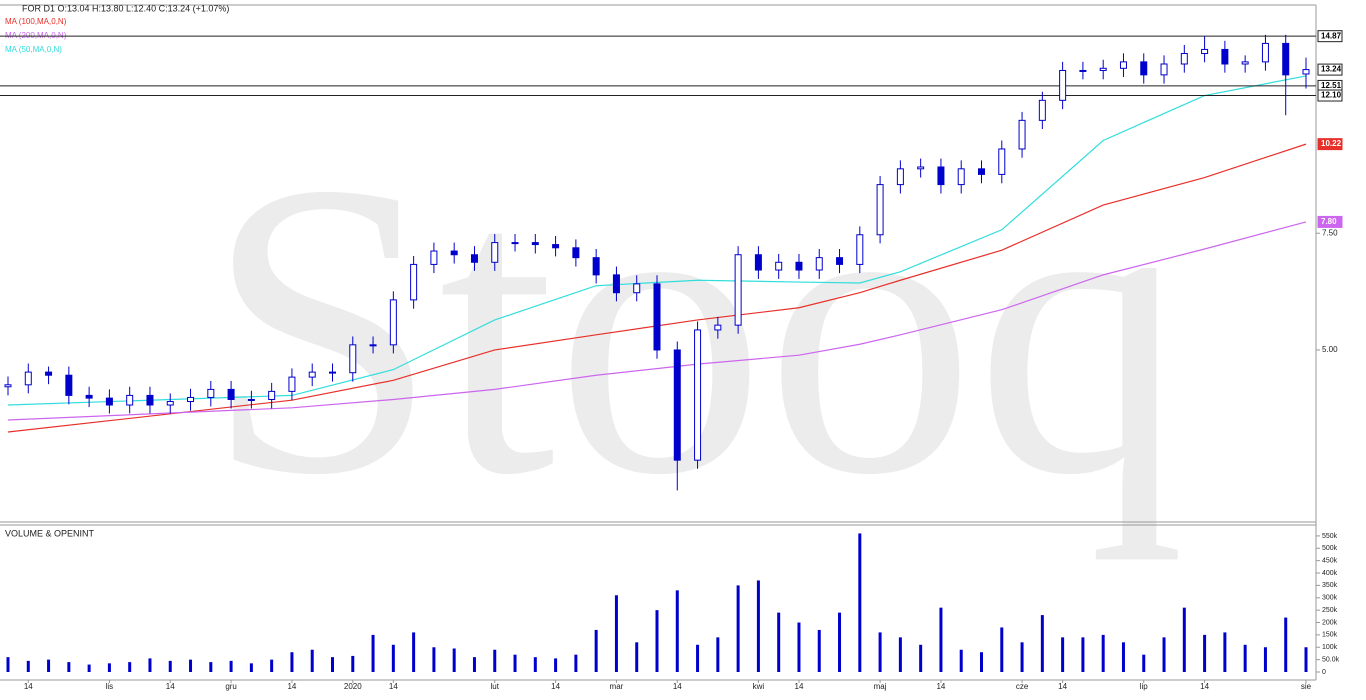 The width and height of the screenshot is (1366, 700). Describe the element at coordinates (50, 533) in the screenshot. I see `volume-title: VOLUME & OPENINT` at that location.